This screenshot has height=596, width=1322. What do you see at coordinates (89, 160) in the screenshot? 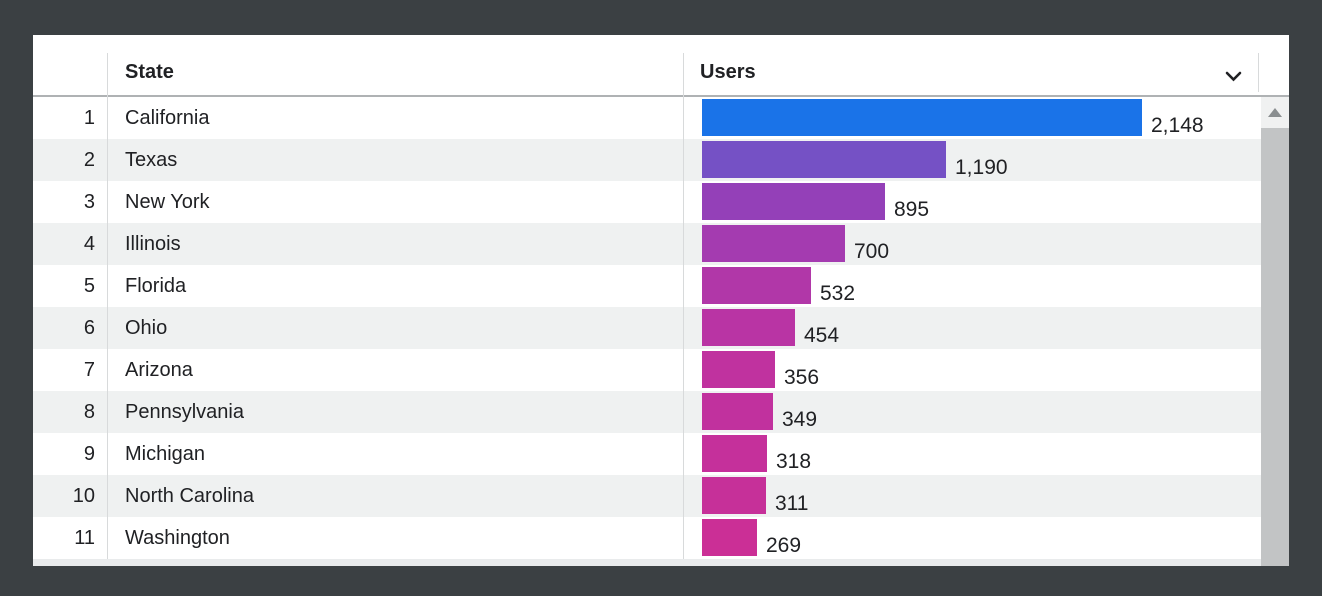
I see `row-rank: 2` at bounding box center [89, 160].